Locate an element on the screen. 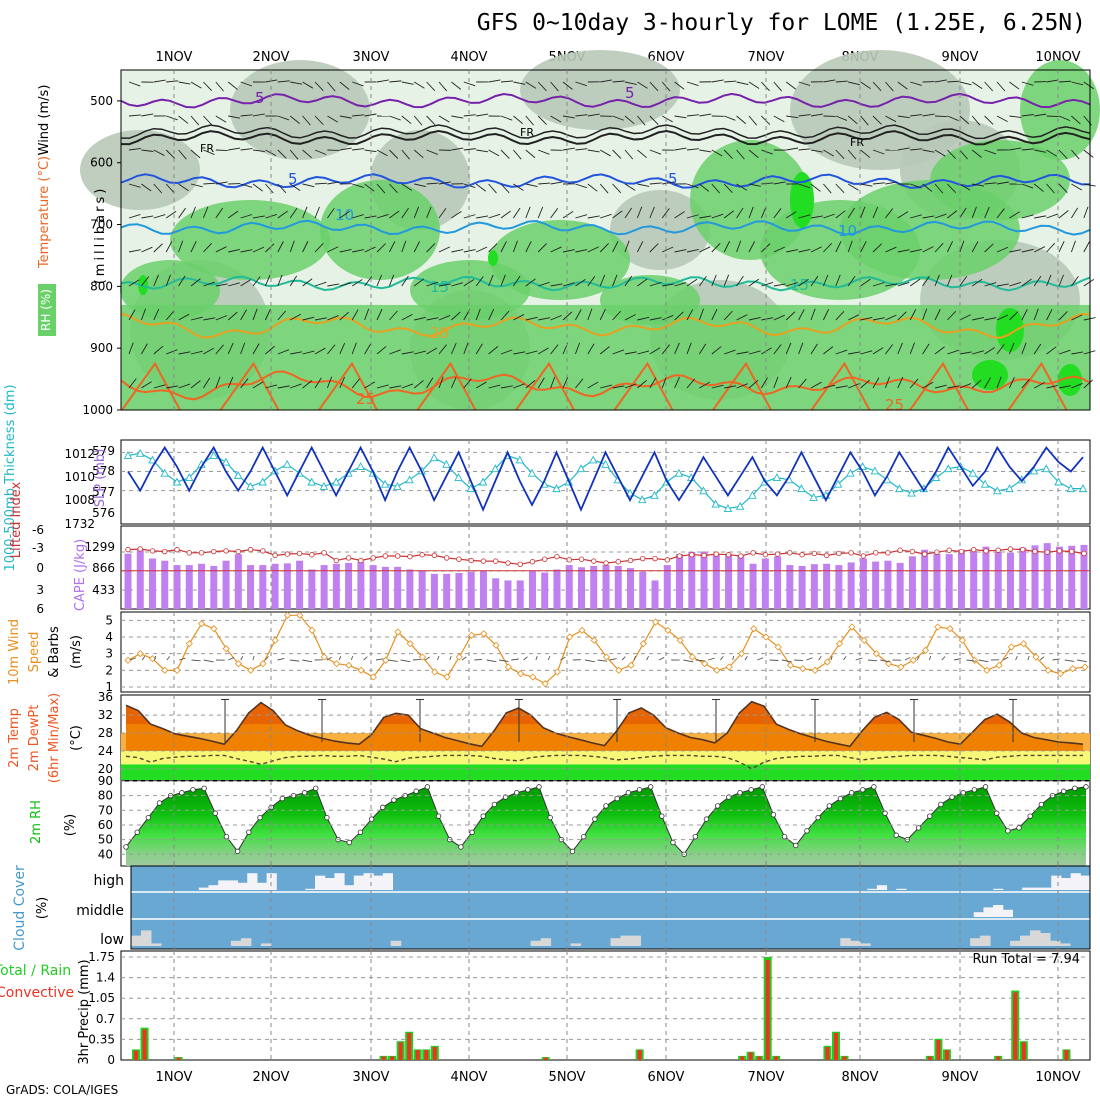  isotherm-25-spike is located at coordinates (643, 386).